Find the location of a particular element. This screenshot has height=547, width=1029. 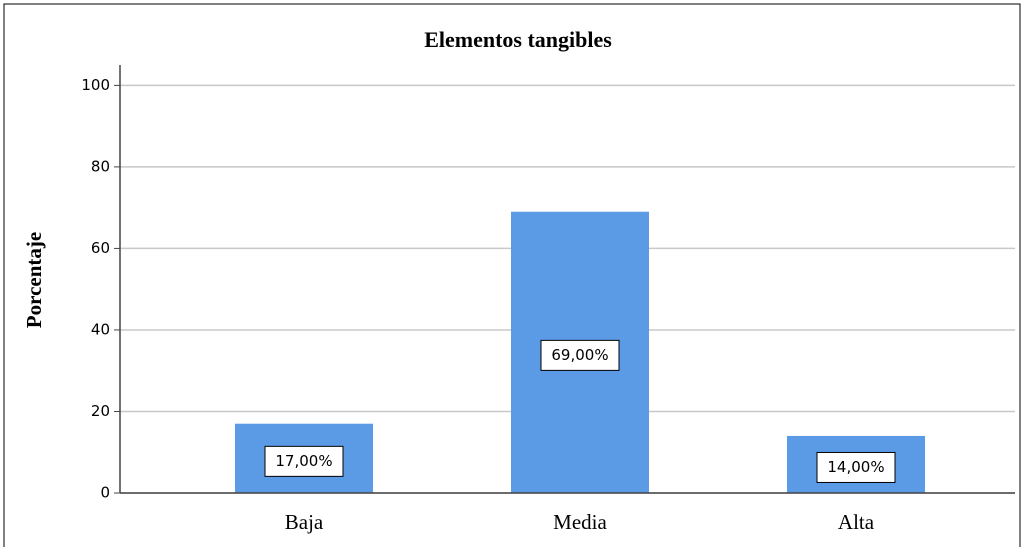

x-tick-label: Alta is located at coordinates (856, 522).